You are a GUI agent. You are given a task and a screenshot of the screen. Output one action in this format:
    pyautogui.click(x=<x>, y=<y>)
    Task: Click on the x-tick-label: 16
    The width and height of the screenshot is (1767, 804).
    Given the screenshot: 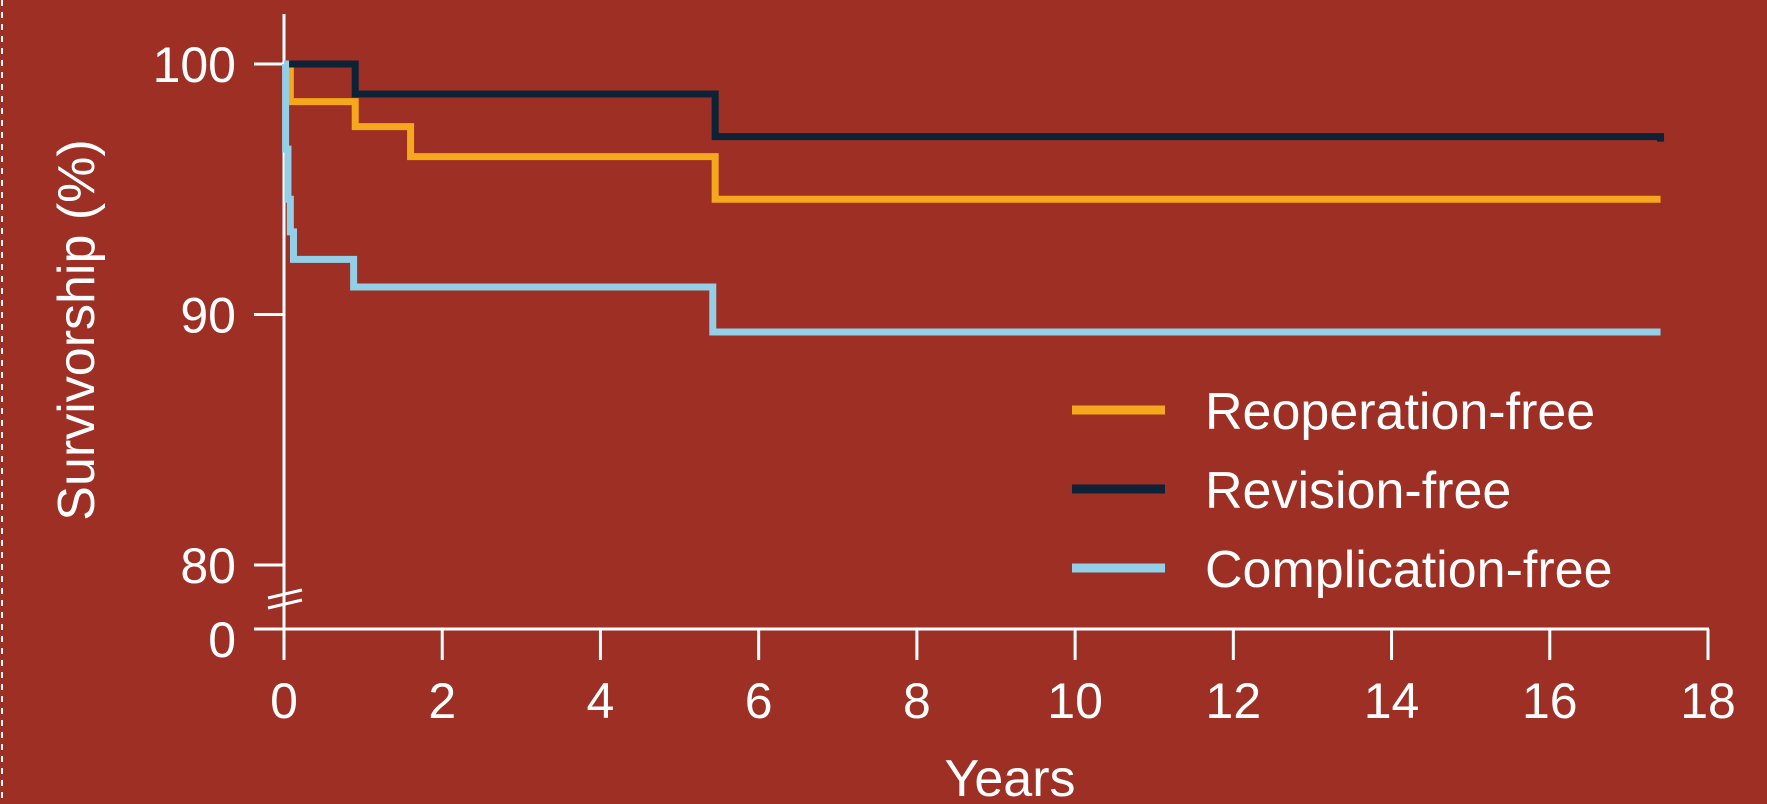 What is the action you would take?
    pyautogui.click(x=1550, y=701)
    